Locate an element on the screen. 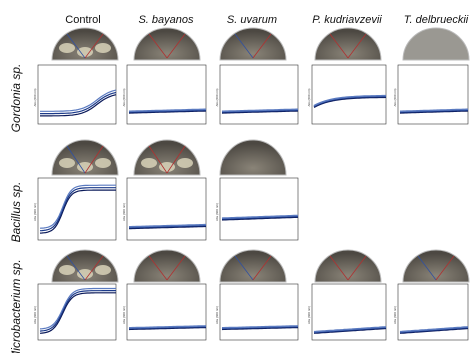 The width and height of the screenshot is (470, 353). column-label: Control is located at coordinates (82, 20).